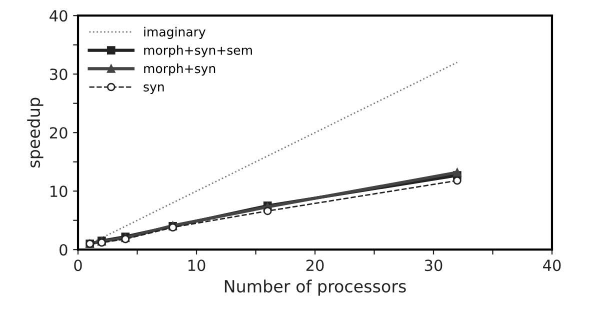 This screenshot has height=312, width=591. I want to click on y-axis-title: speedup, so click(35, 133).